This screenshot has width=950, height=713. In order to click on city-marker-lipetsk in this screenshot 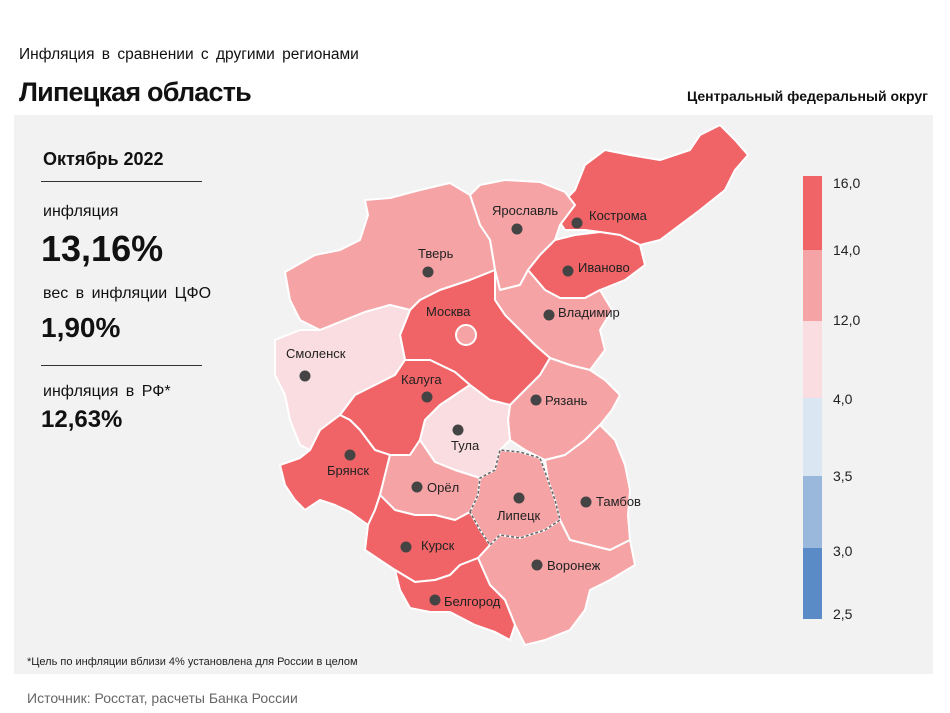, I will do `click(519, 498)`.